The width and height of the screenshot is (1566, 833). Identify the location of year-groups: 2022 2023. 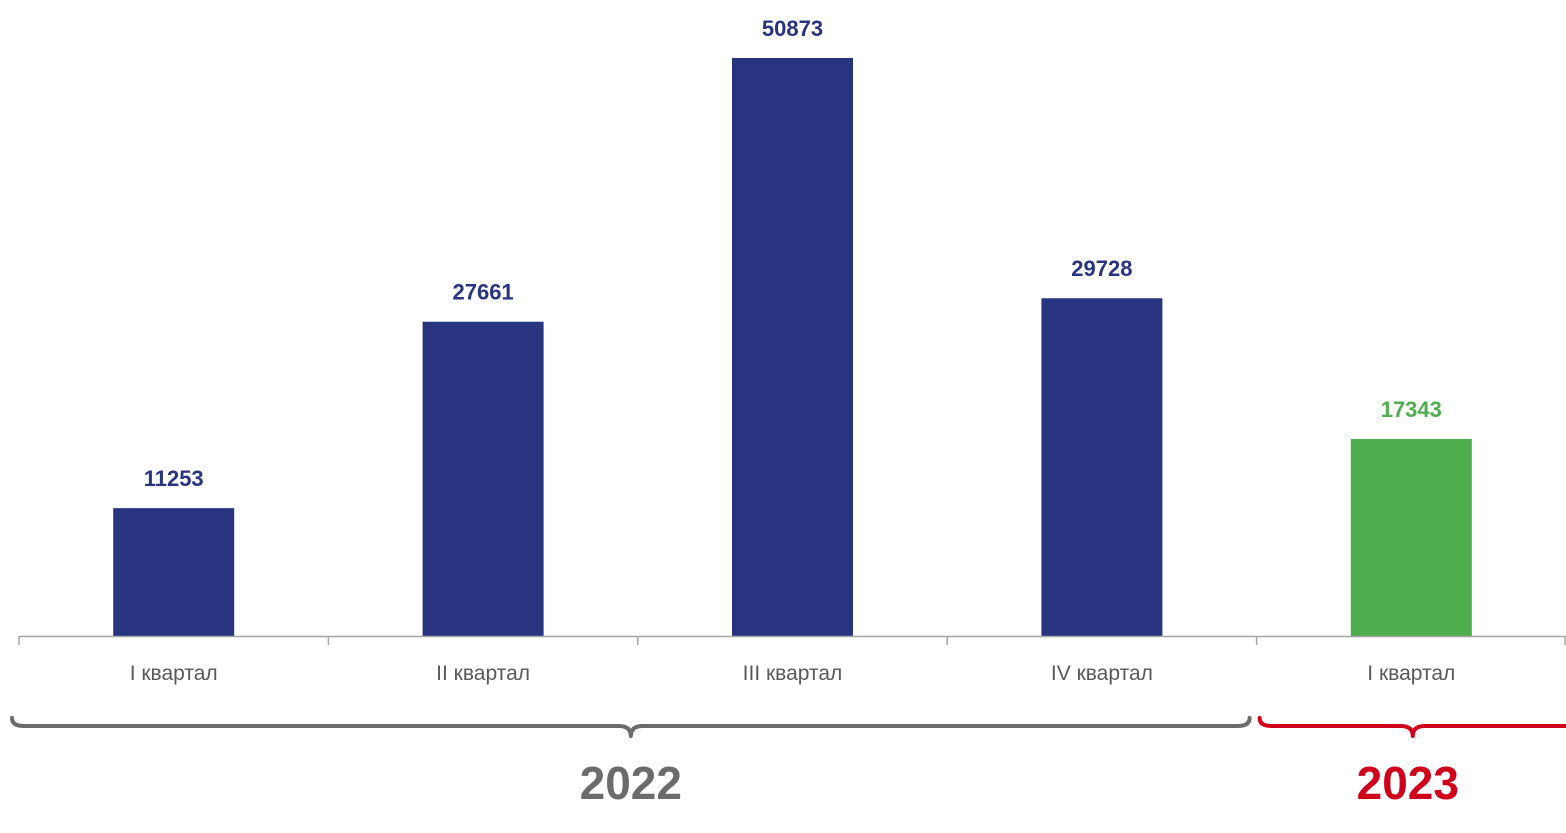
(788, 762).